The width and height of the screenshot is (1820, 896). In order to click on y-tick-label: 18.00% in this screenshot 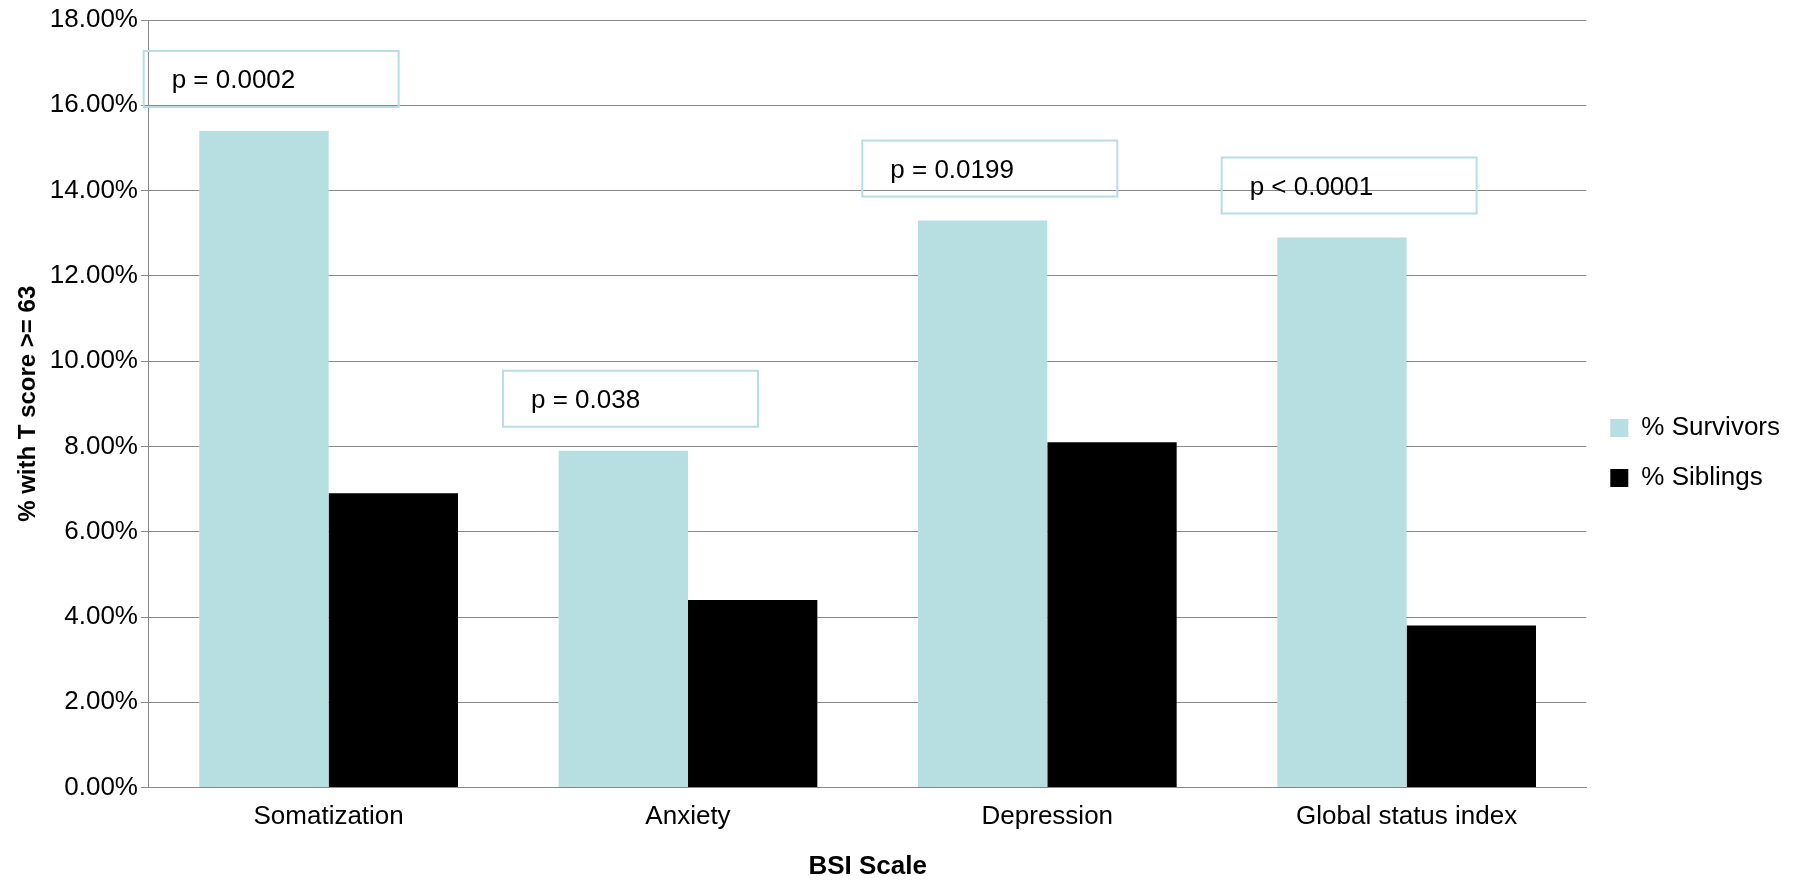, I will do `click(93, 18)`.